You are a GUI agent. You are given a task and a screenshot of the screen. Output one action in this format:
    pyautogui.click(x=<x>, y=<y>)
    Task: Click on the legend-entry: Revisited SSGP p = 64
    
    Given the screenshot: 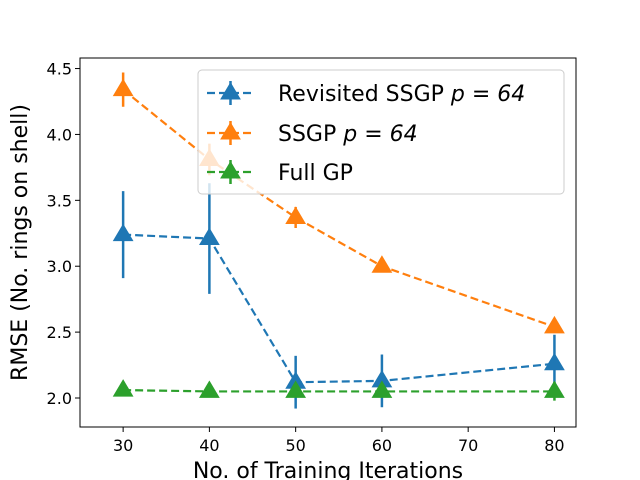 What is the action you would take?
    pyautogui.click(x=366, y=94)
    